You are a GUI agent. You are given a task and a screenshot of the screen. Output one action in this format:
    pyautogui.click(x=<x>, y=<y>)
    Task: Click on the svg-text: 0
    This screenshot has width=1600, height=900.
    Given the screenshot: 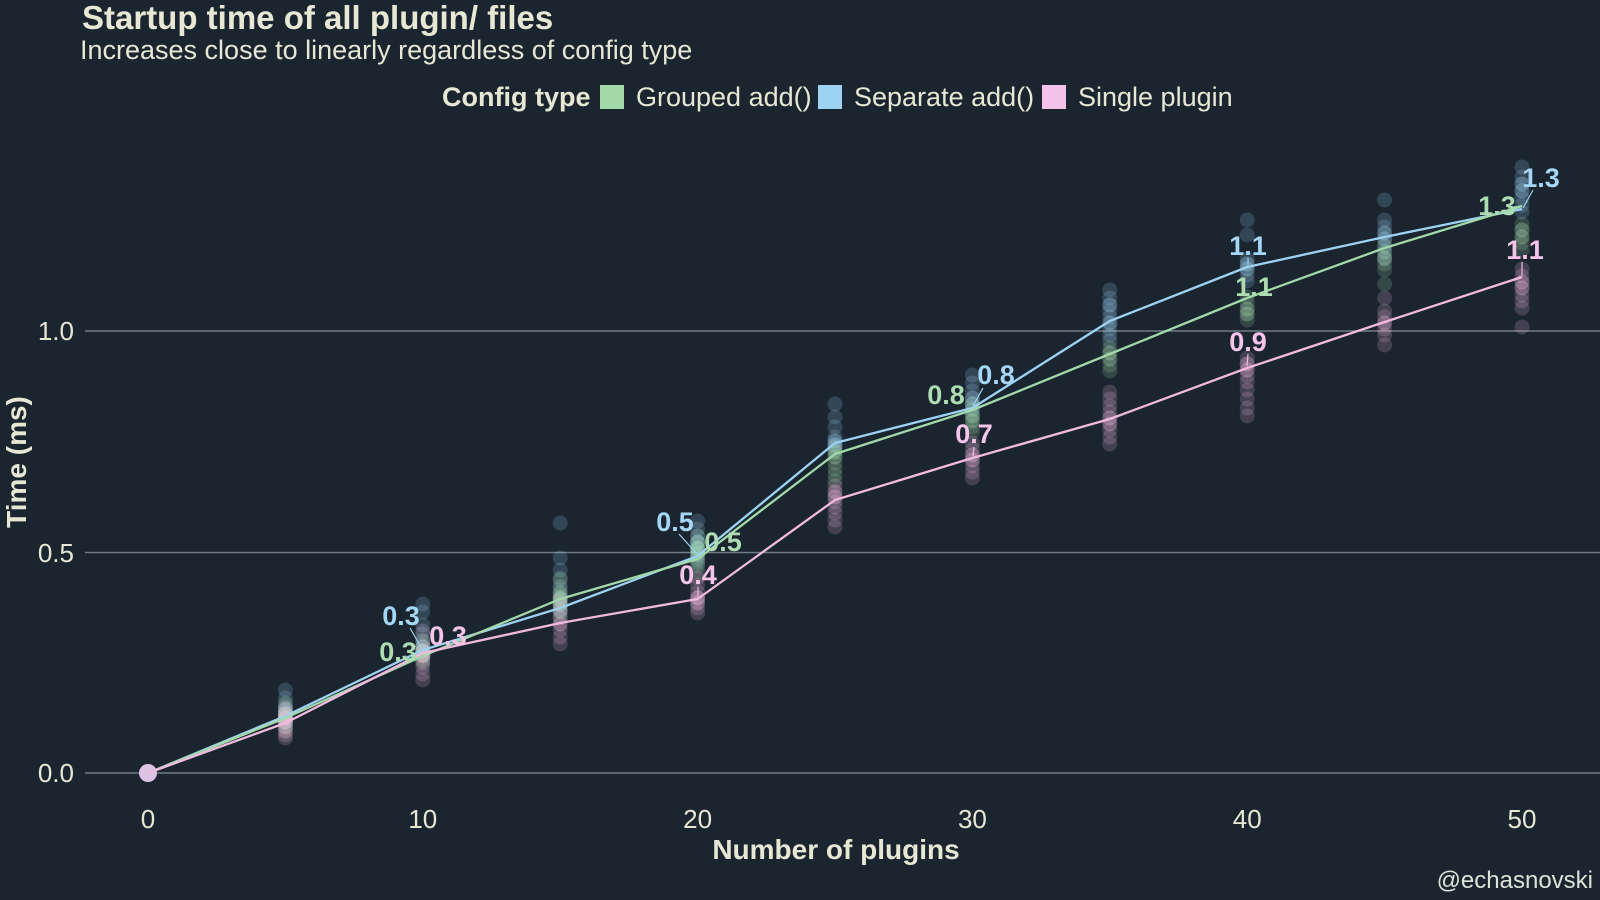 What is the action you would take?
    pyautogui.click(x=148, y=819)
    